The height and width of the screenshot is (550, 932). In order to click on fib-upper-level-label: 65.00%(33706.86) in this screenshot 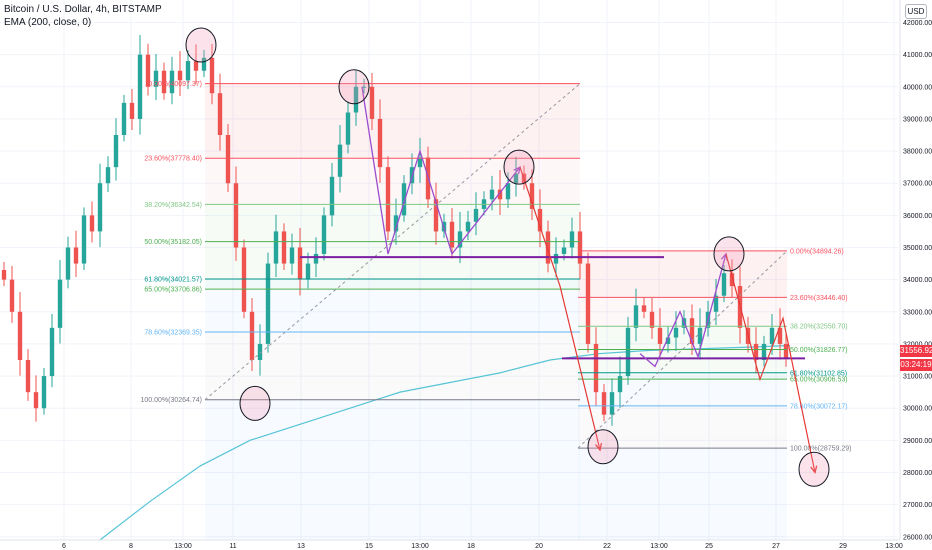, I will do `click(173, 290)`.